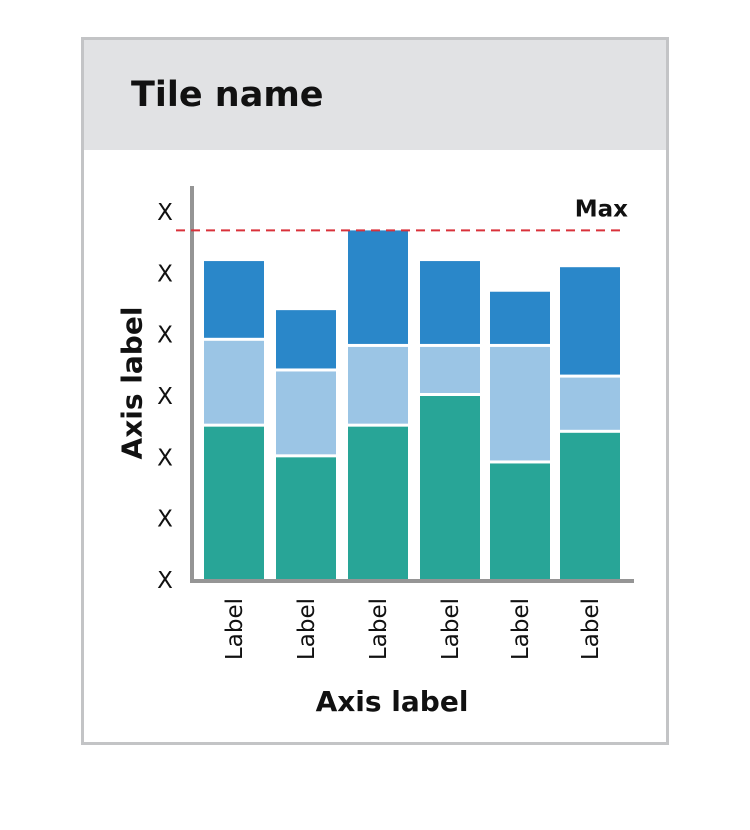  What do you see at coordinates (227, 95) in the screenshot?
I see `tile-title: Tile name` at bounding box center [227, 95].